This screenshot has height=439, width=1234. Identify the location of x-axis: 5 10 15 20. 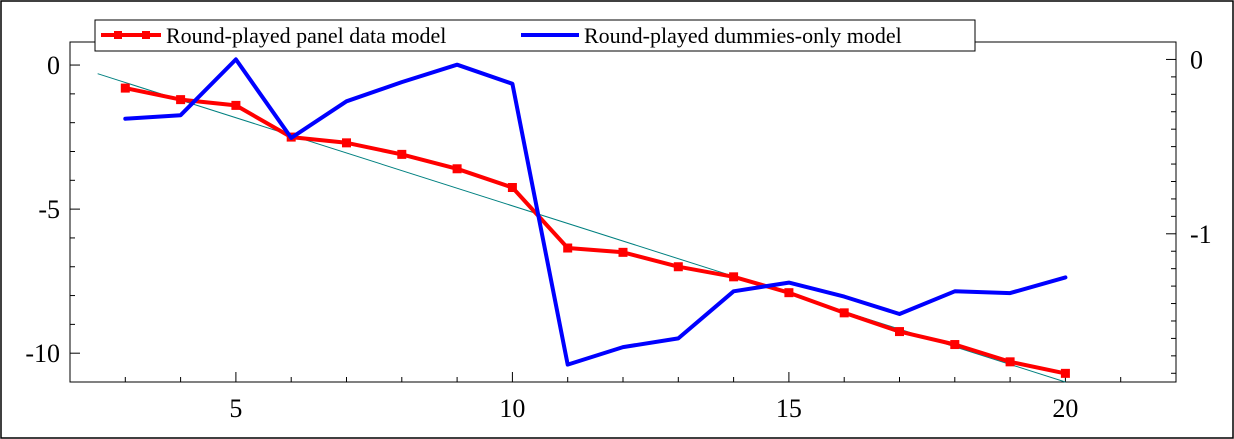
(623, 397).